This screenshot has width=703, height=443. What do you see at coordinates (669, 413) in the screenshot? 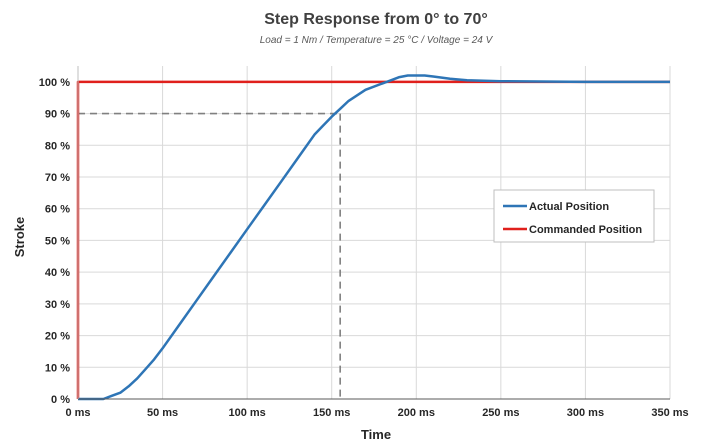
I see `x-tick-label: 350 ms` at bounding box center [669, 413].